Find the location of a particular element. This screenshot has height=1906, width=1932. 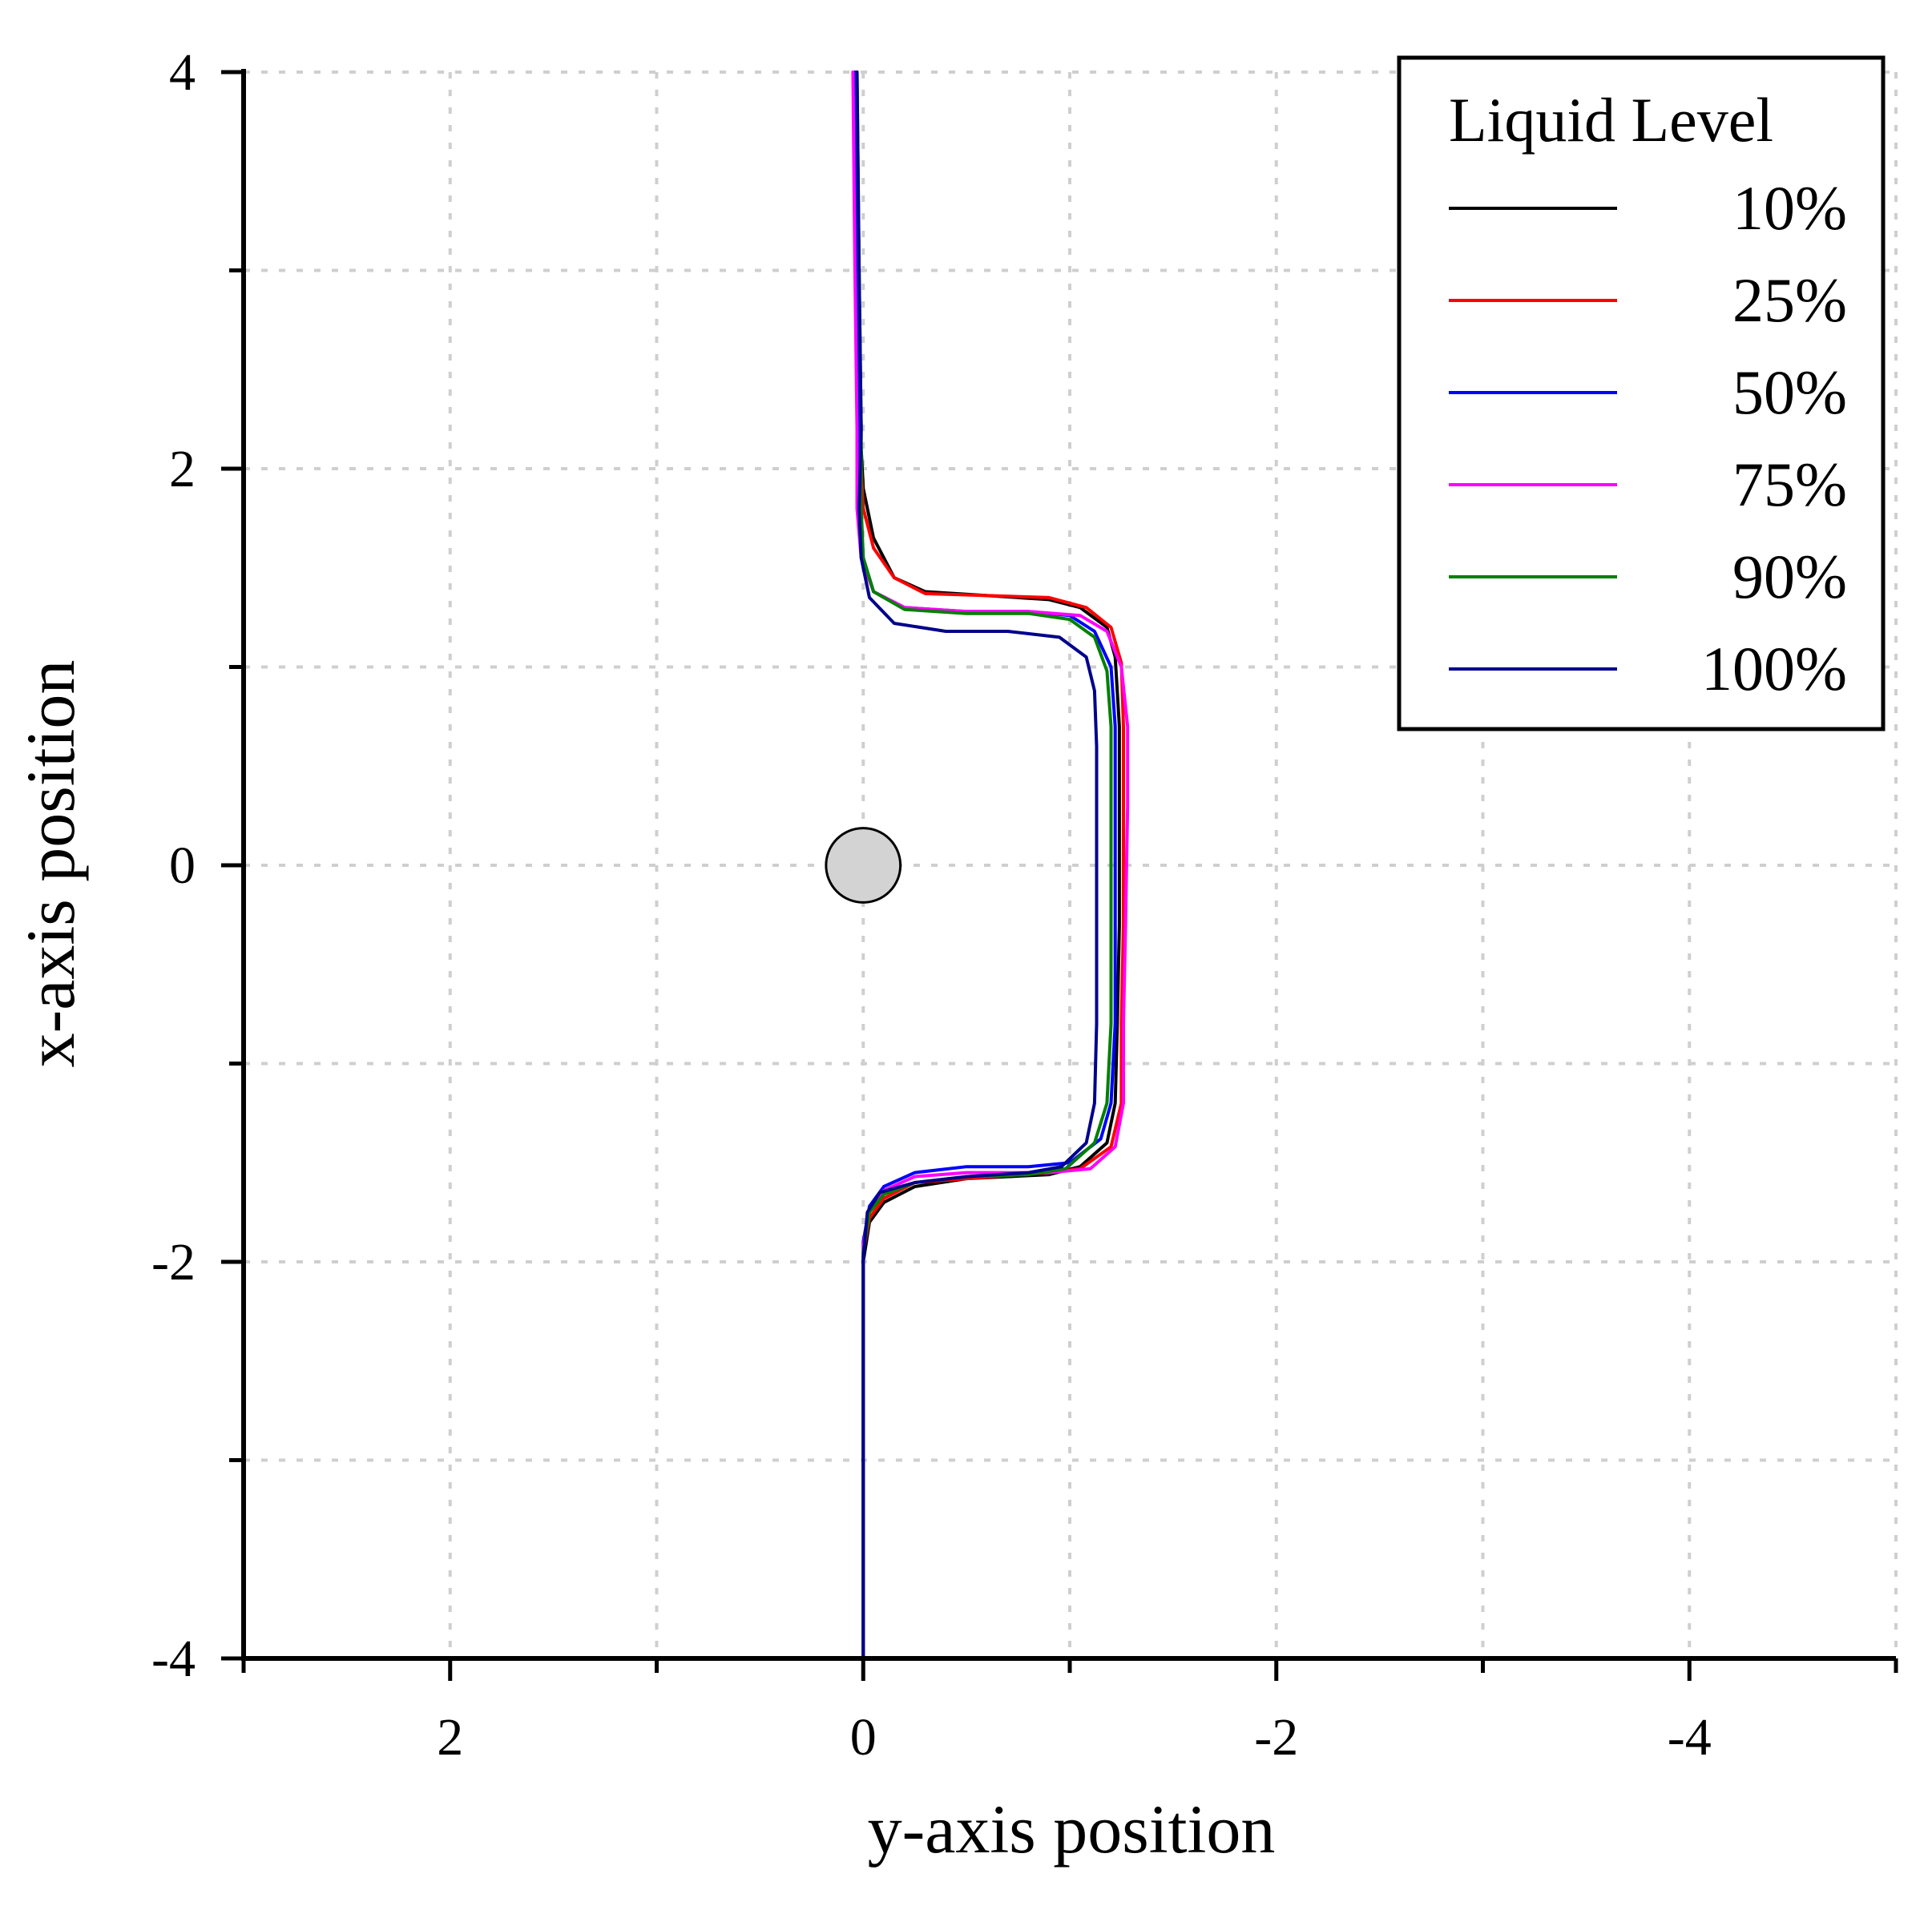

series-line-90pct is located at coordinates (984, 865).